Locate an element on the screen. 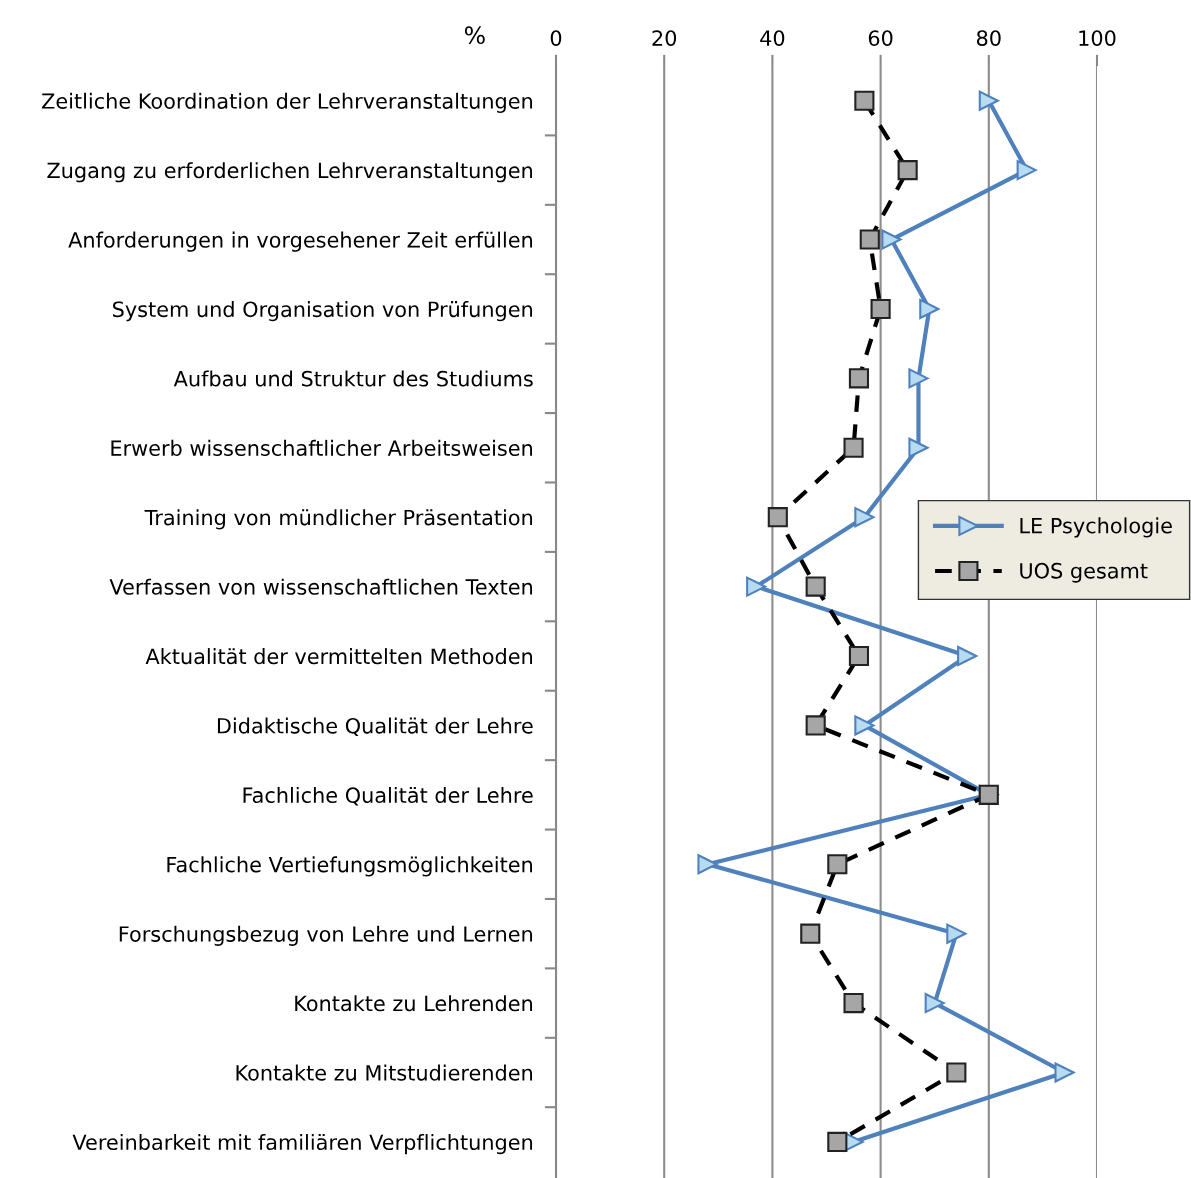  y-tick-label: Kontakte zu Mitstudierenden is located at coordinates (384, 1072).